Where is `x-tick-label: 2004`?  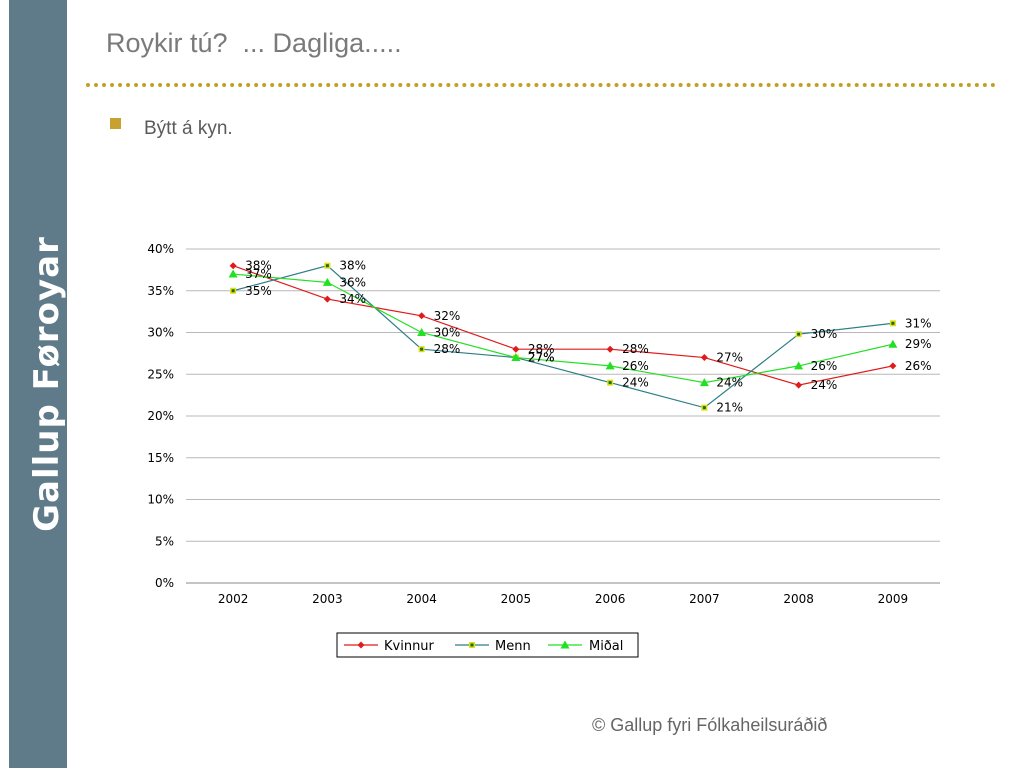 x-tick-label: 2004 is located at coordinates (421, 599).